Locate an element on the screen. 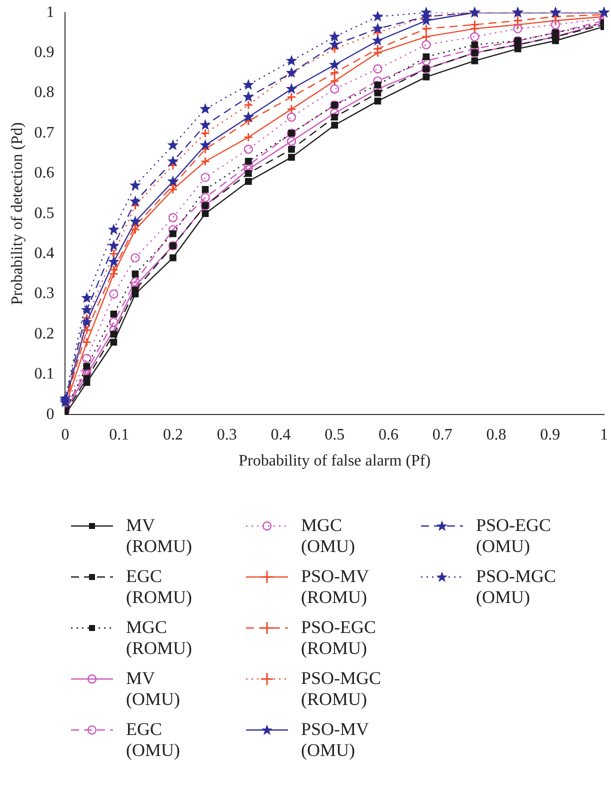 Image resolution: width=611 pixels, height=799 pixels. y-tick-label: 0.7 is located at coordinates (44, 133).